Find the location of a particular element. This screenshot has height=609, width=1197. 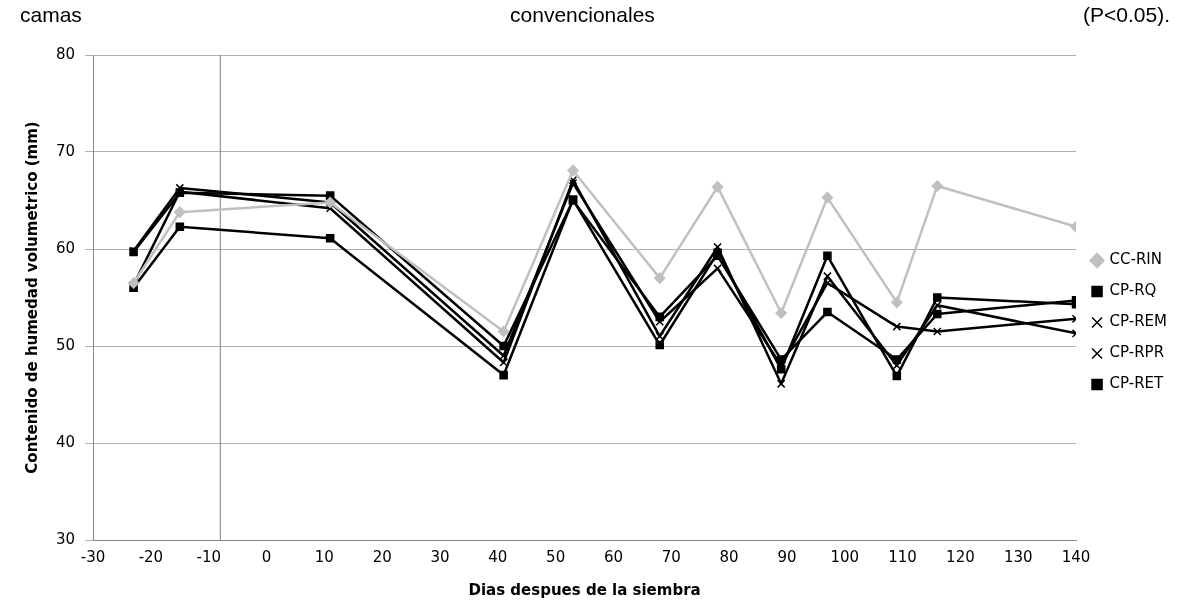

legend-label: CP-RPR is located at coordinates (1137, 352).